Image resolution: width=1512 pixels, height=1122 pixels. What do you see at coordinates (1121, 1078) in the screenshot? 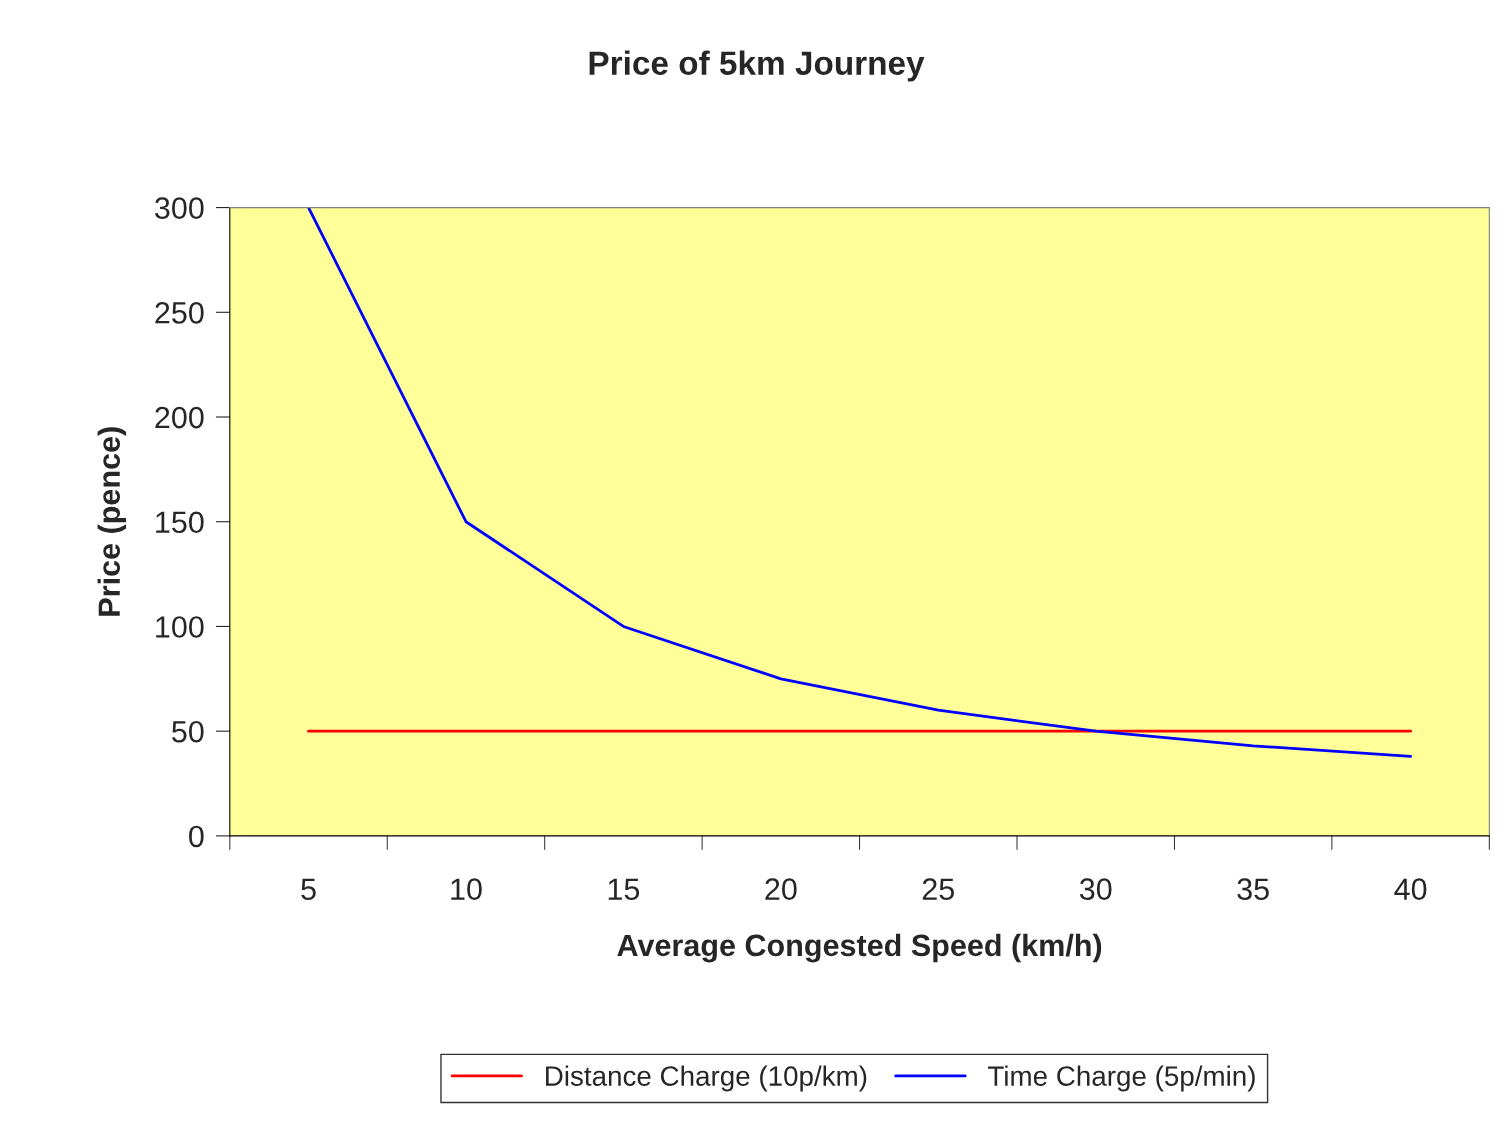
I see `legend-label: Time Charge (5p/min)` at bounding box center [1121, 1078].